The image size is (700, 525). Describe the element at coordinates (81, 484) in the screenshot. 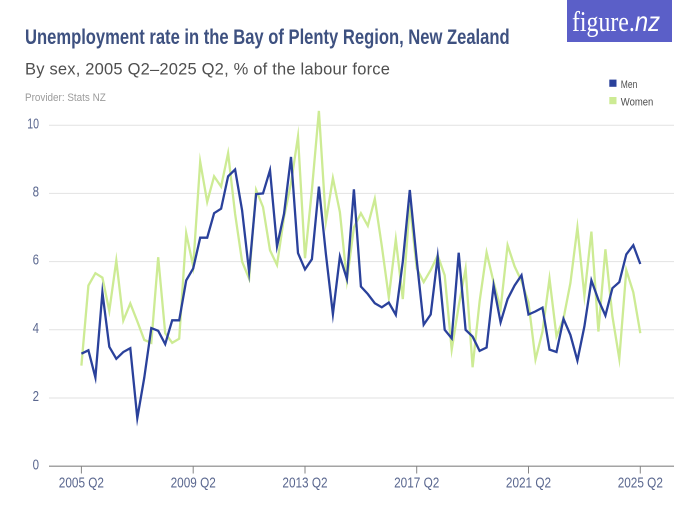

I see `svg-text: 2005 Q2` at that location.